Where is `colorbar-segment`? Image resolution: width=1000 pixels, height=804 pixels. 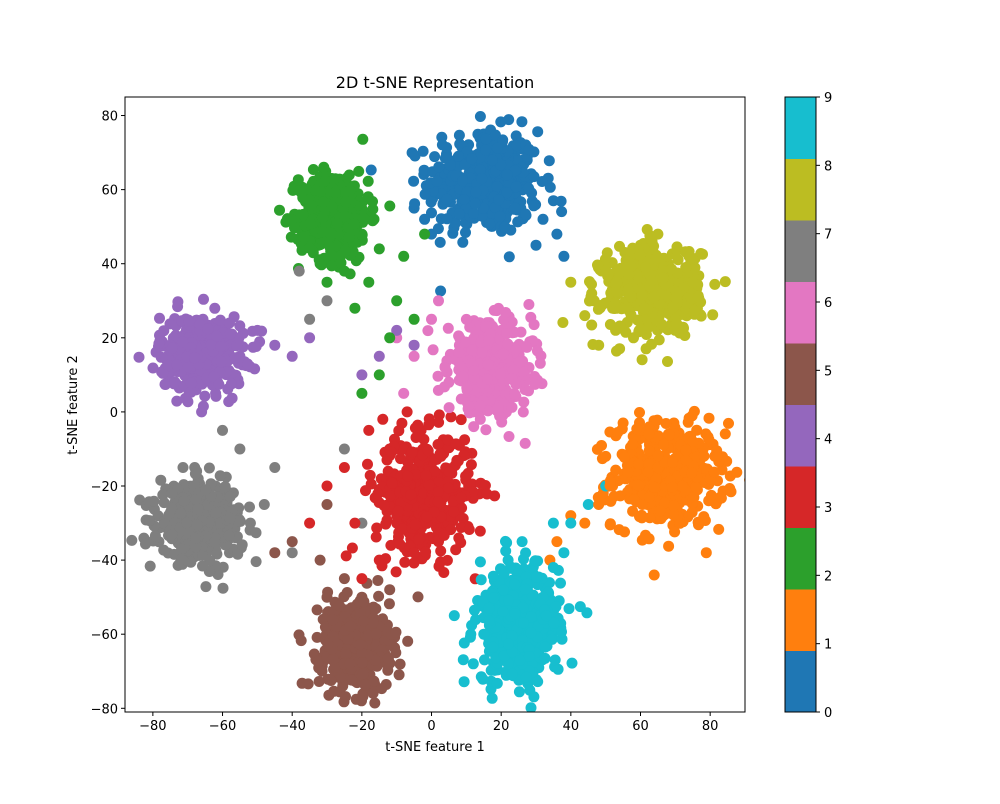 colorbar-segment is located at coordinates (800, 374).